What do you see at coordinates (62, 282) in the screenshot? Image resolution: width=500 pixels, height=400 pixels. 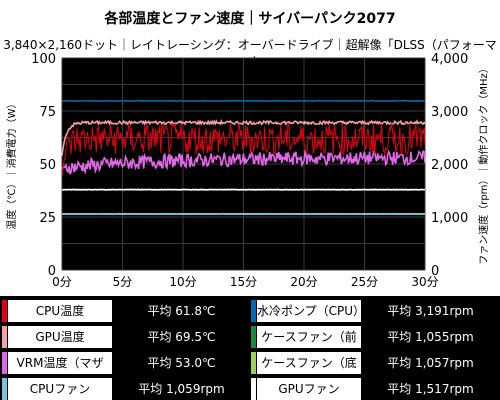 I see `x-tick-label: 0分` at bounding box center [62, 282].